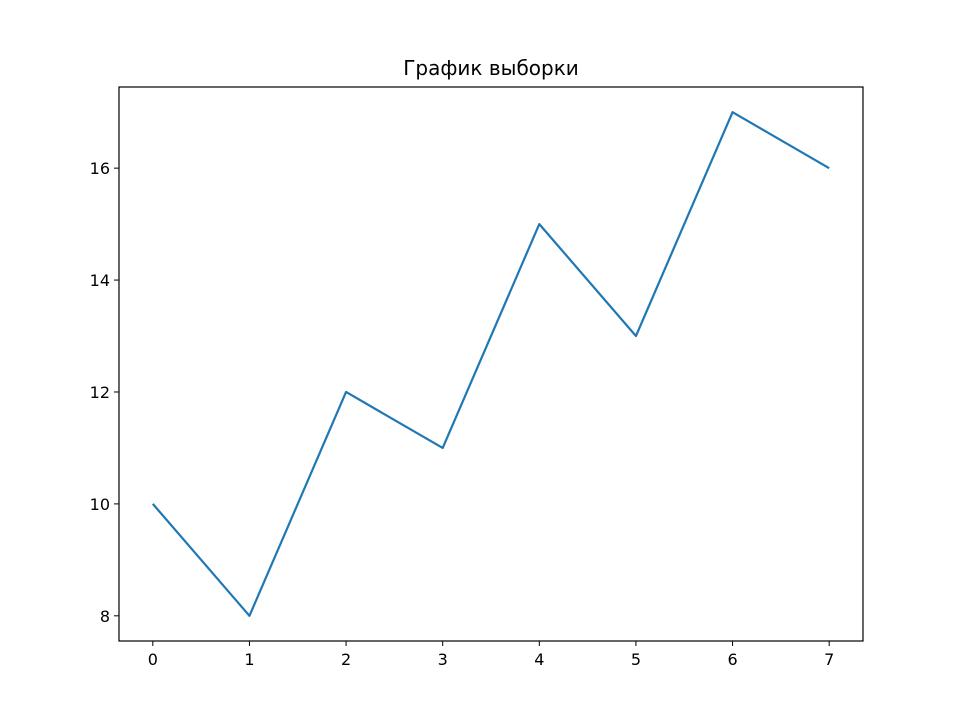  I want to click on y-tick-label: 16, so click(100, 168).